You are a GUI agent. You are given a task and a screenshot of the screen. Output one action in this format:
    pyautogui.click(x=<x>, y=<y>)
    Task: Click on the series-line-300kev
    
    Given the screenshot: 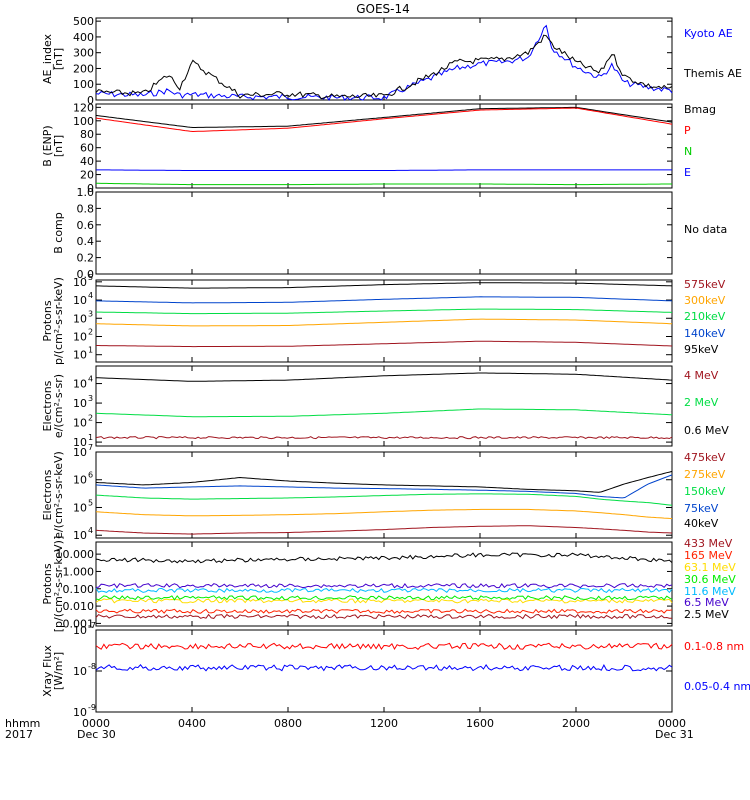 What is the action you would take?
    pyautogui.click(x=384, y=322)
    